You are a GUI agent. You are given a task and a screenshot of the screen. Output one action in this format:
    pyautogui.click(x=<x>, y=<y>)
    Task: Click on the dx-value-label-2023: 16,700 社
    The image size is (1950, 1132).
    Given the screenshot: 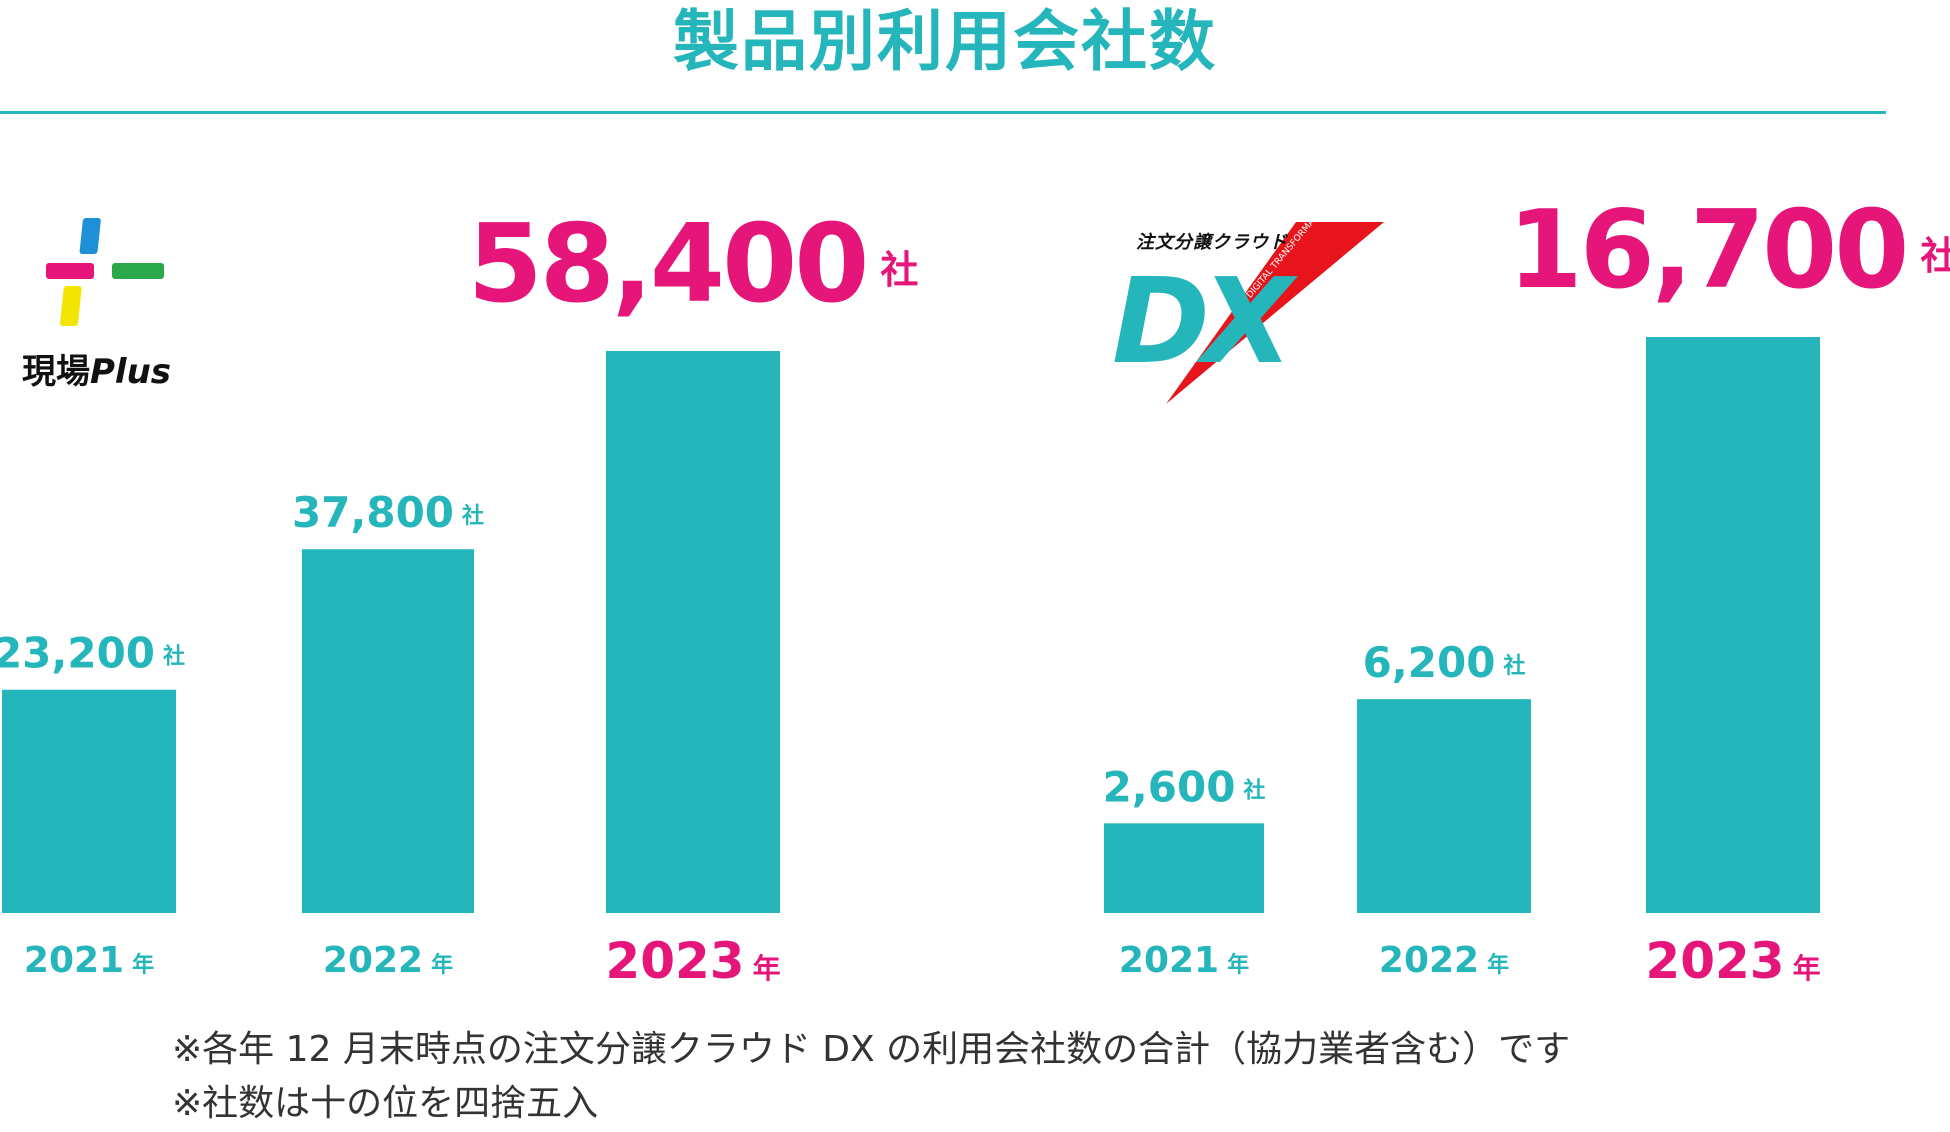 What is the action you would take?
    pyautogui.click(x=1729, y=250)
    